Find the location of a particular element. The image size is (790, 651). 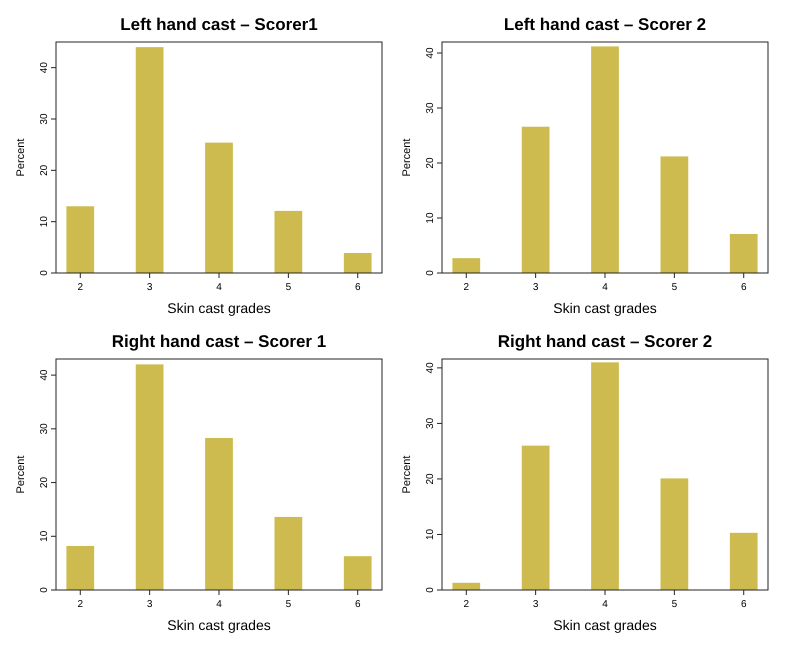

chart-title: Right hand cast – Scorer 2 is located at coordinates (605, 341).